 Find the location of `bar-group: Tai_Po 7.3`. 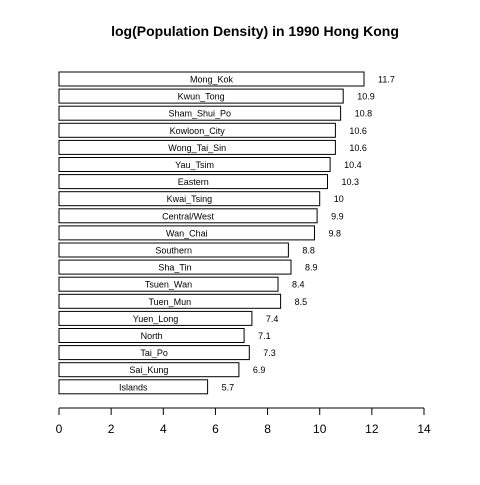

bar-group: Tai_Po 7.3 is located at coordinates (167, 353).